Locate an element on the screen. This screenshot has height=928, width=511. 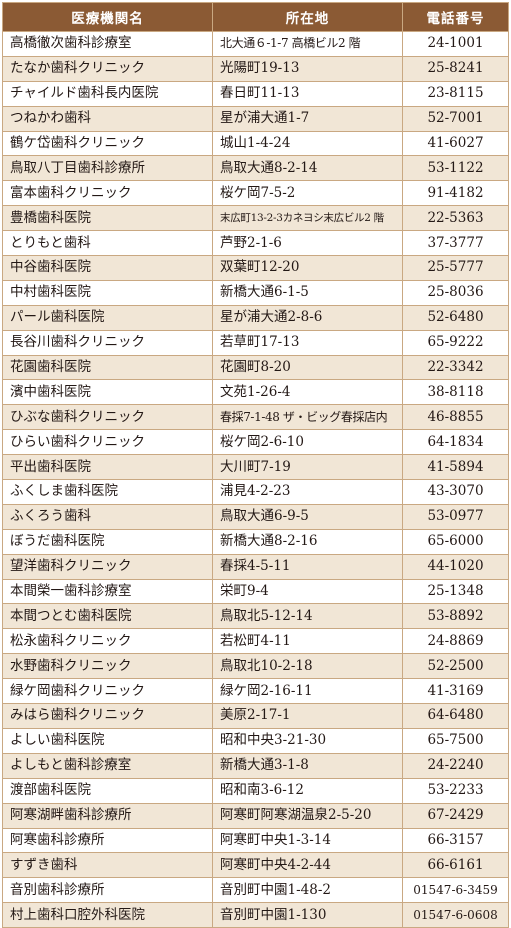
address-cell: 春採7-1-48 ザ・ビッグ春採店内 is located at coordinates (307, 417).